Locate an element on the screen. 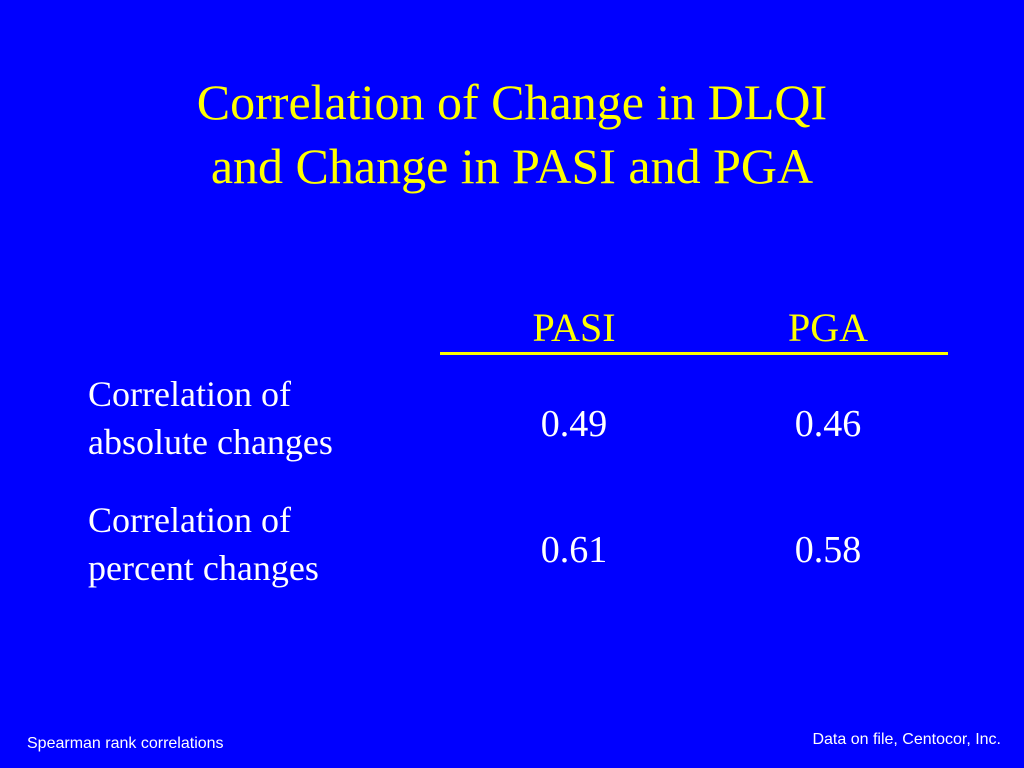  row-label-line: absolute changes is located at coordinates (210, 442).